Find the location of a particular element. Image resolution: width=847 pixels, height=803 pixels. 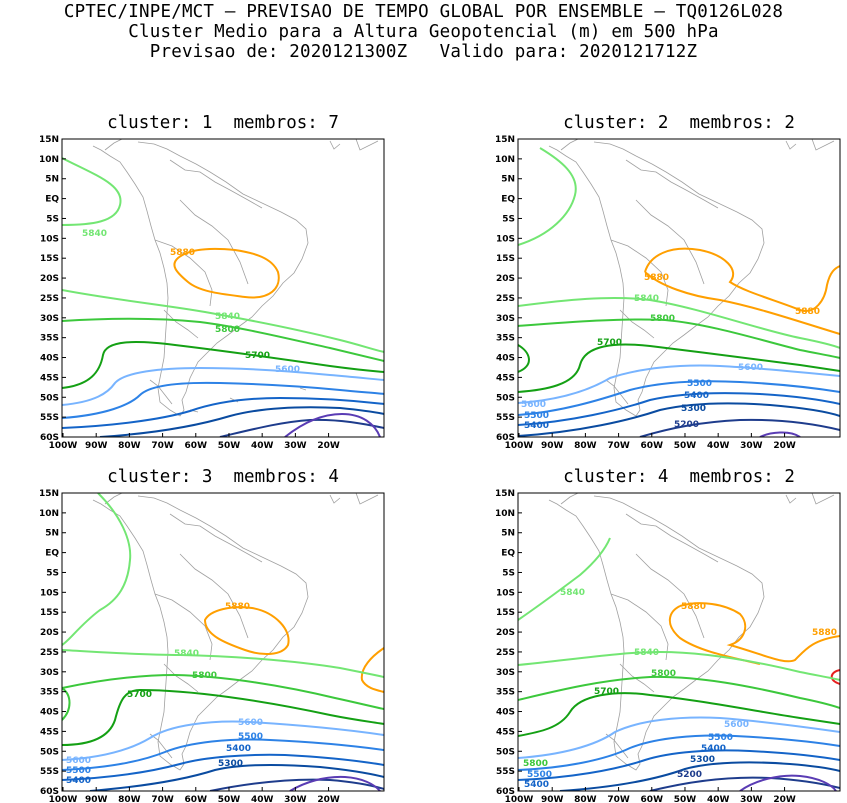

lat-tick-label: 35S is located at coordinates (49, 339).